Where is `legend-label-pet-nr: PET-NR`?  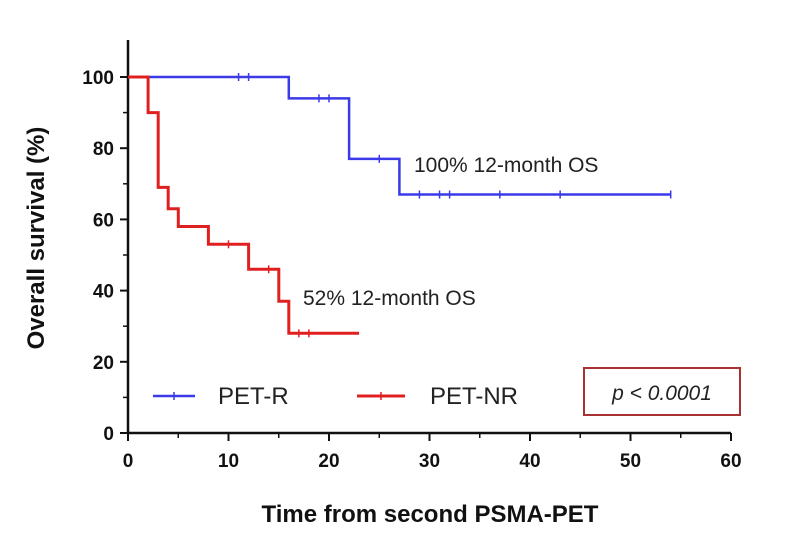 legend-label-pet-nr: PET-NR is located at coordinates (474, 396).